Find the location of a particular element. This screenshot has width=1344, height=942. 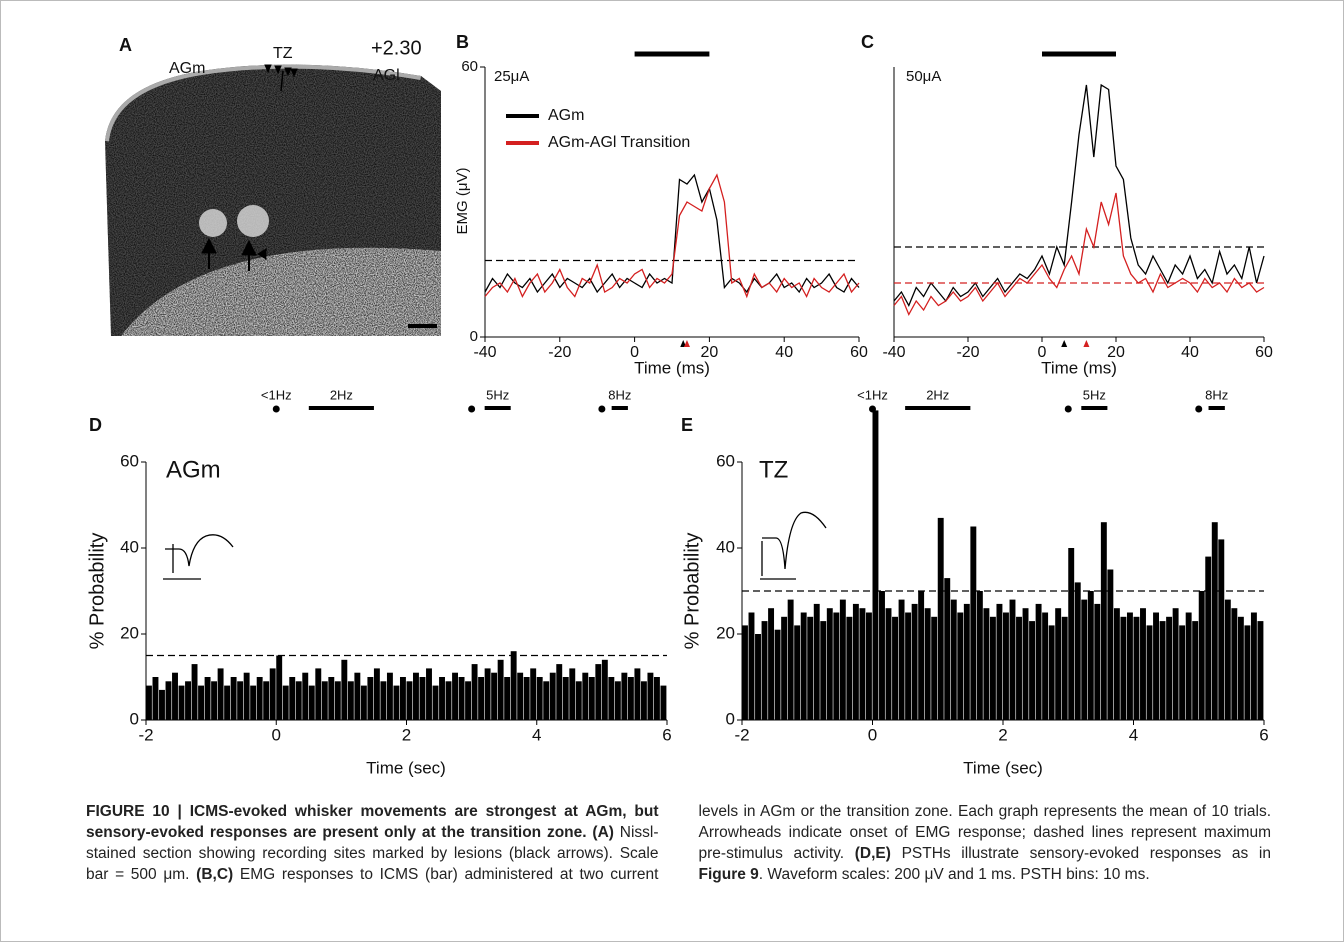

x-tick-label: 4 is located at coordinates (1133, 734).